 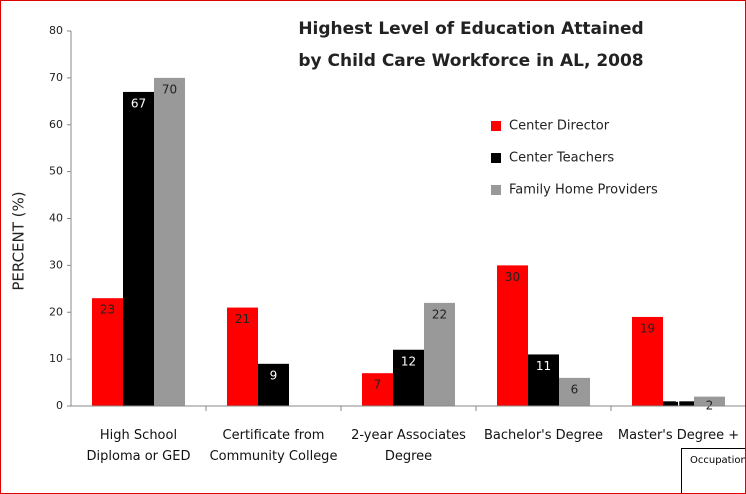 I want to click on y-tick-label: 70, so click(x=56, y=77).